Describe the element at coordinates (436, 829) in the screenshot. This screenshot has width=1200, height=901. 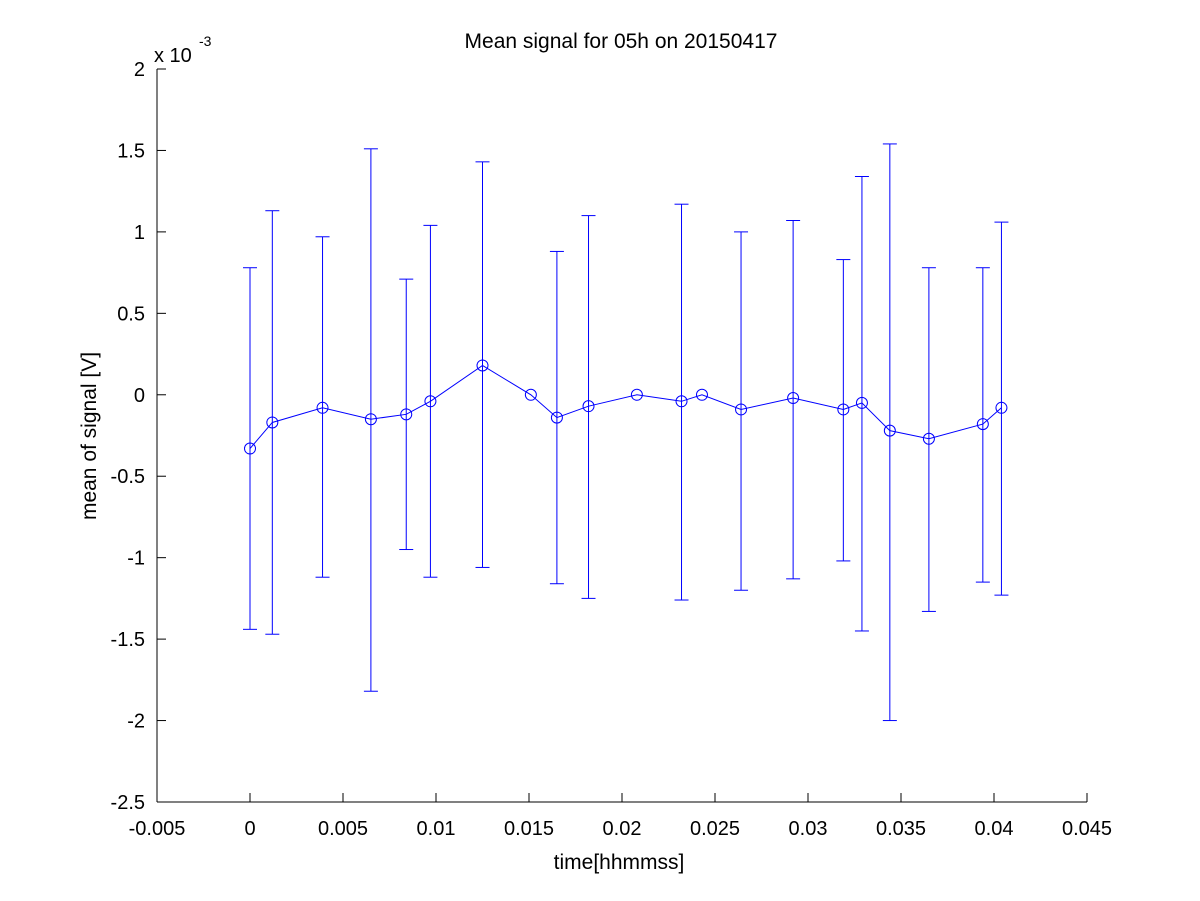
I see `x-tick-label: 0.01` at that location.